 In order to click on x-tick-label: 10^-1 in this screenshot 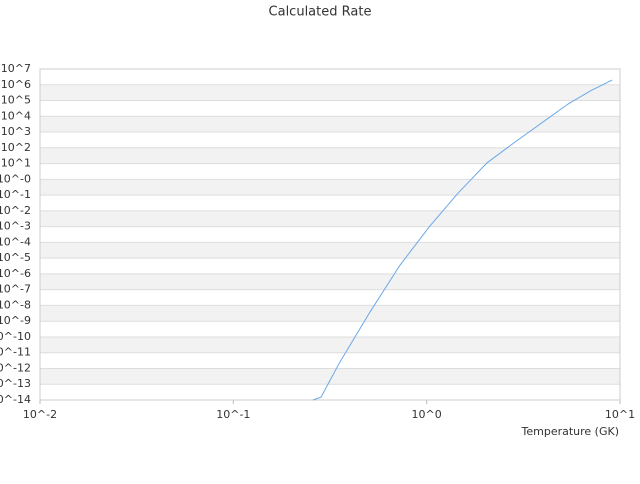, I will do `click(233, 414)`.